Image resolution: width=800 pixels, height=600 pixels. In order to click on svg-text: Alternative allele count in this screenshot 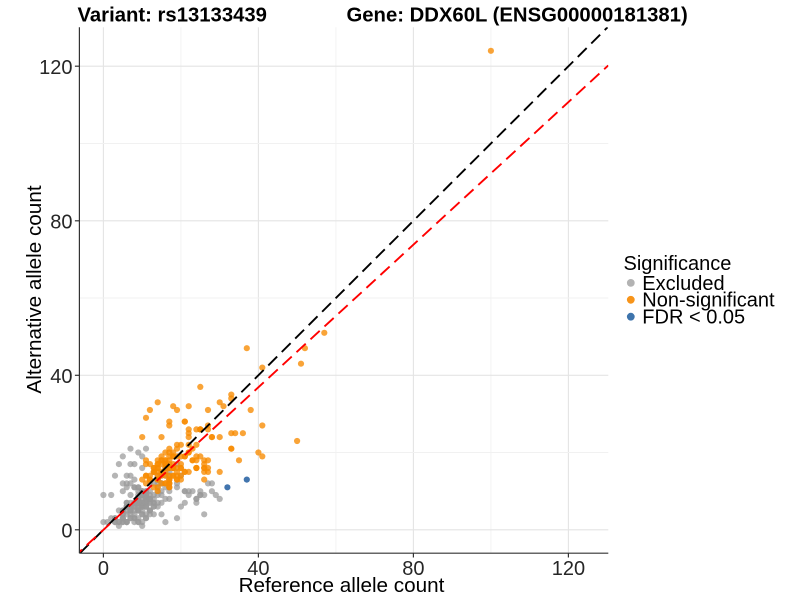, I will do `click(34, 289)`.